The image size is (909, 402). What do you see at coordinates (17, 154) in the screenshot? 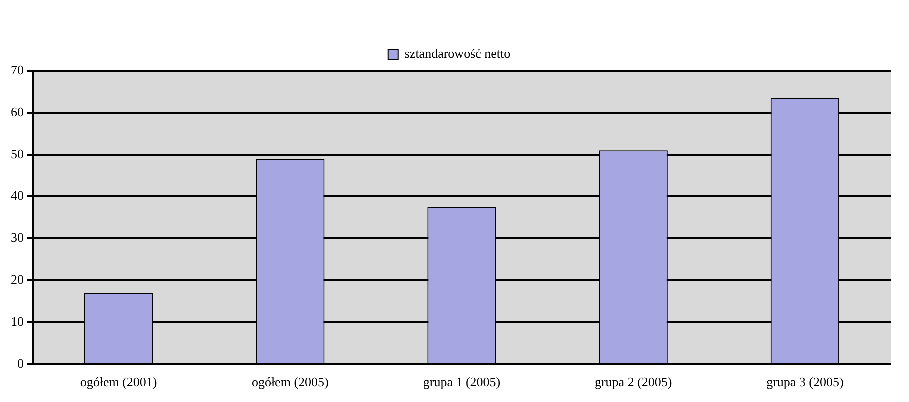
I see `y-tick-label: 50` at bounding box center [17, 154].